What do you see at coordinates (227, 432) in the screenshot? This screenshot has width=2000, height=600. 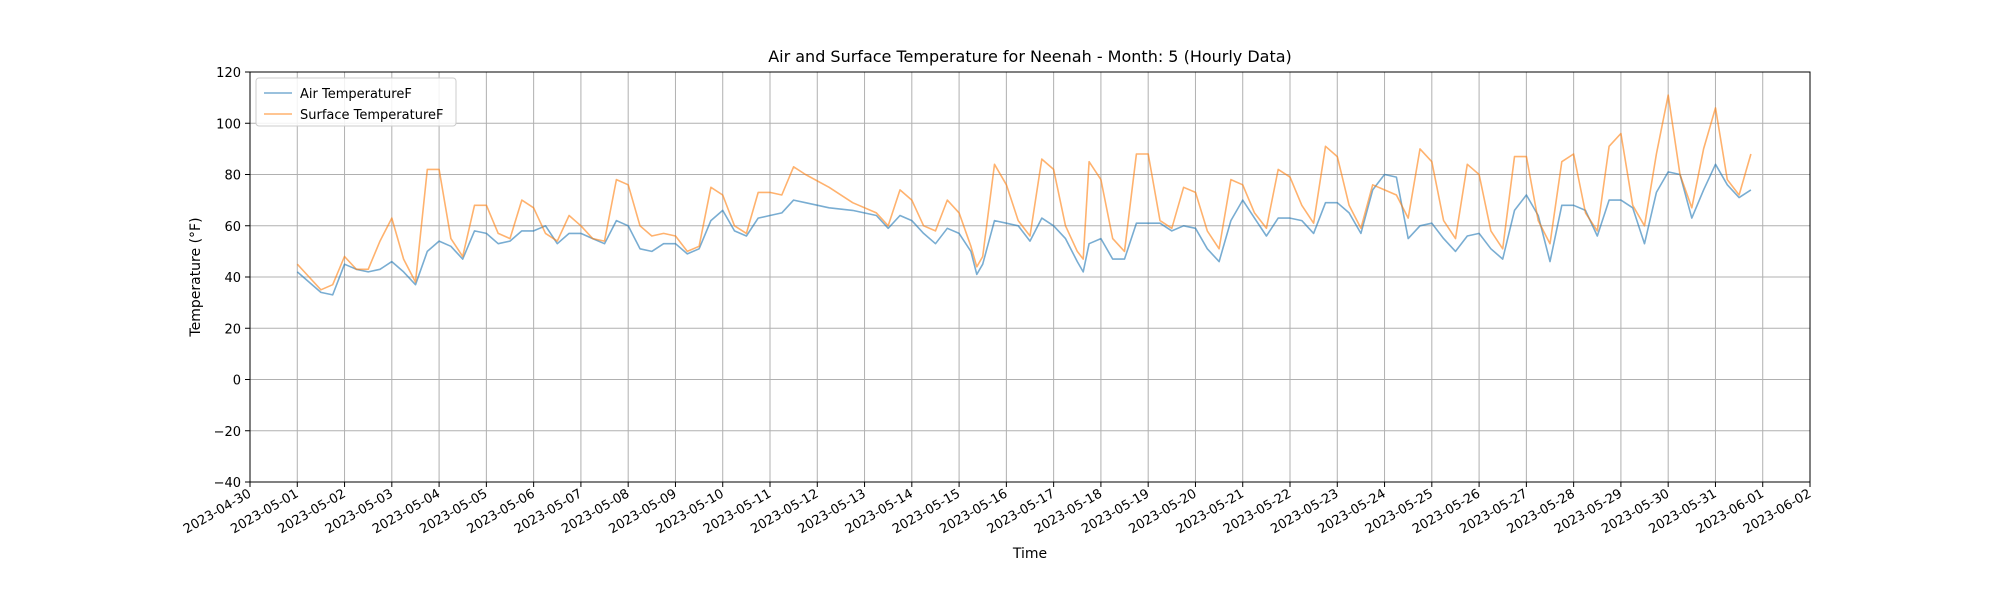 I see `y-tick-label: −20` at bounding box center [227, 432].